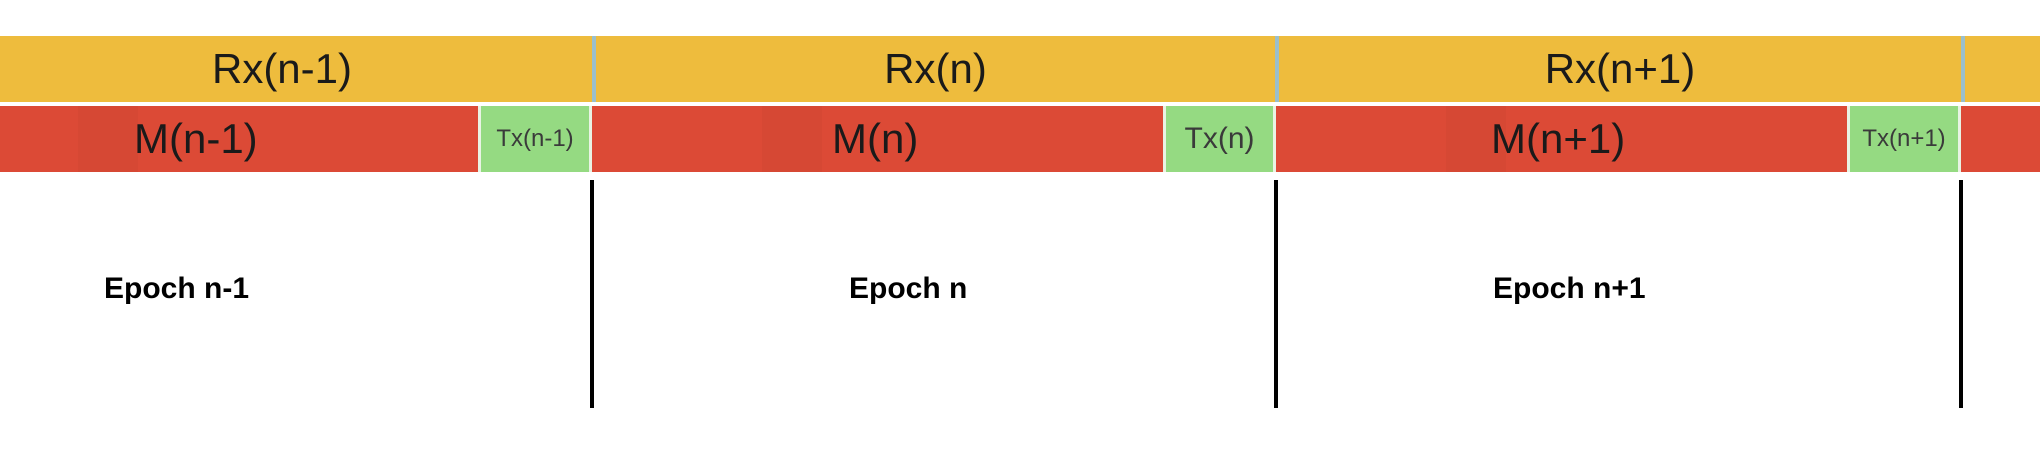  I want to click on rx-label-n-plus-1: Rx(n+1), so click(1620, 68).